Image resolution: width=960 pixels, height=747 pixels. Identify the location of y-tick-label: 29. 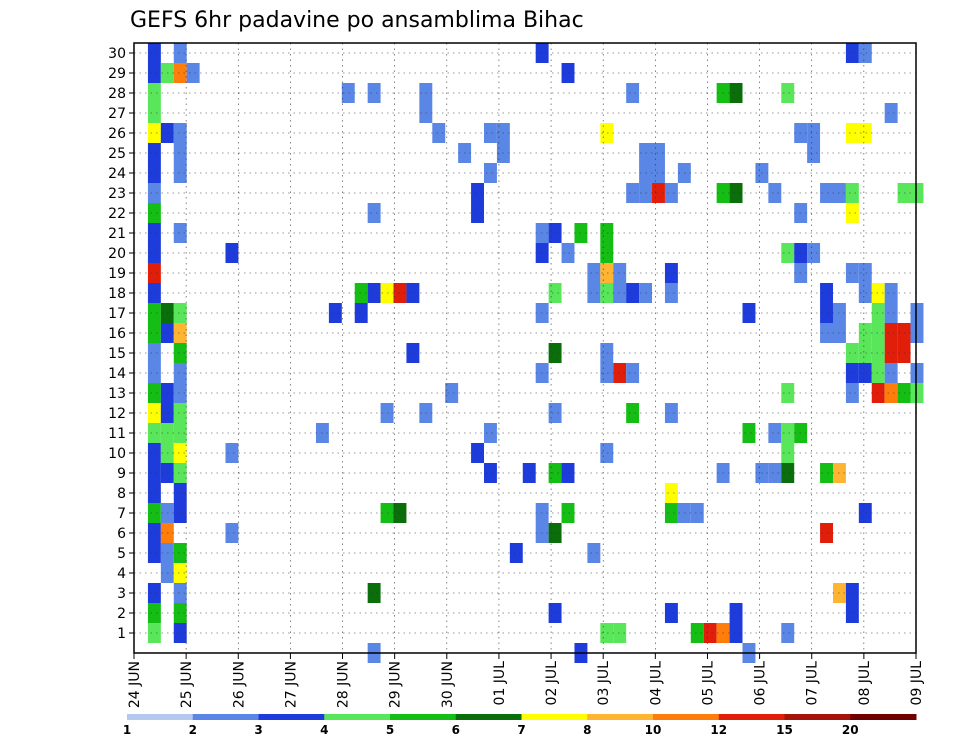
(117, 74).